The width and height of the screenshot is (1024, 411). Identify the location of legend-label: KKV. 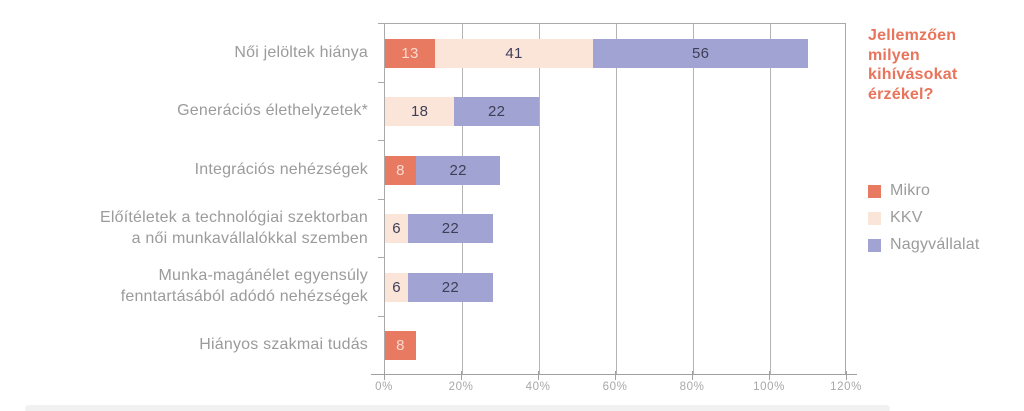
(906, 217).